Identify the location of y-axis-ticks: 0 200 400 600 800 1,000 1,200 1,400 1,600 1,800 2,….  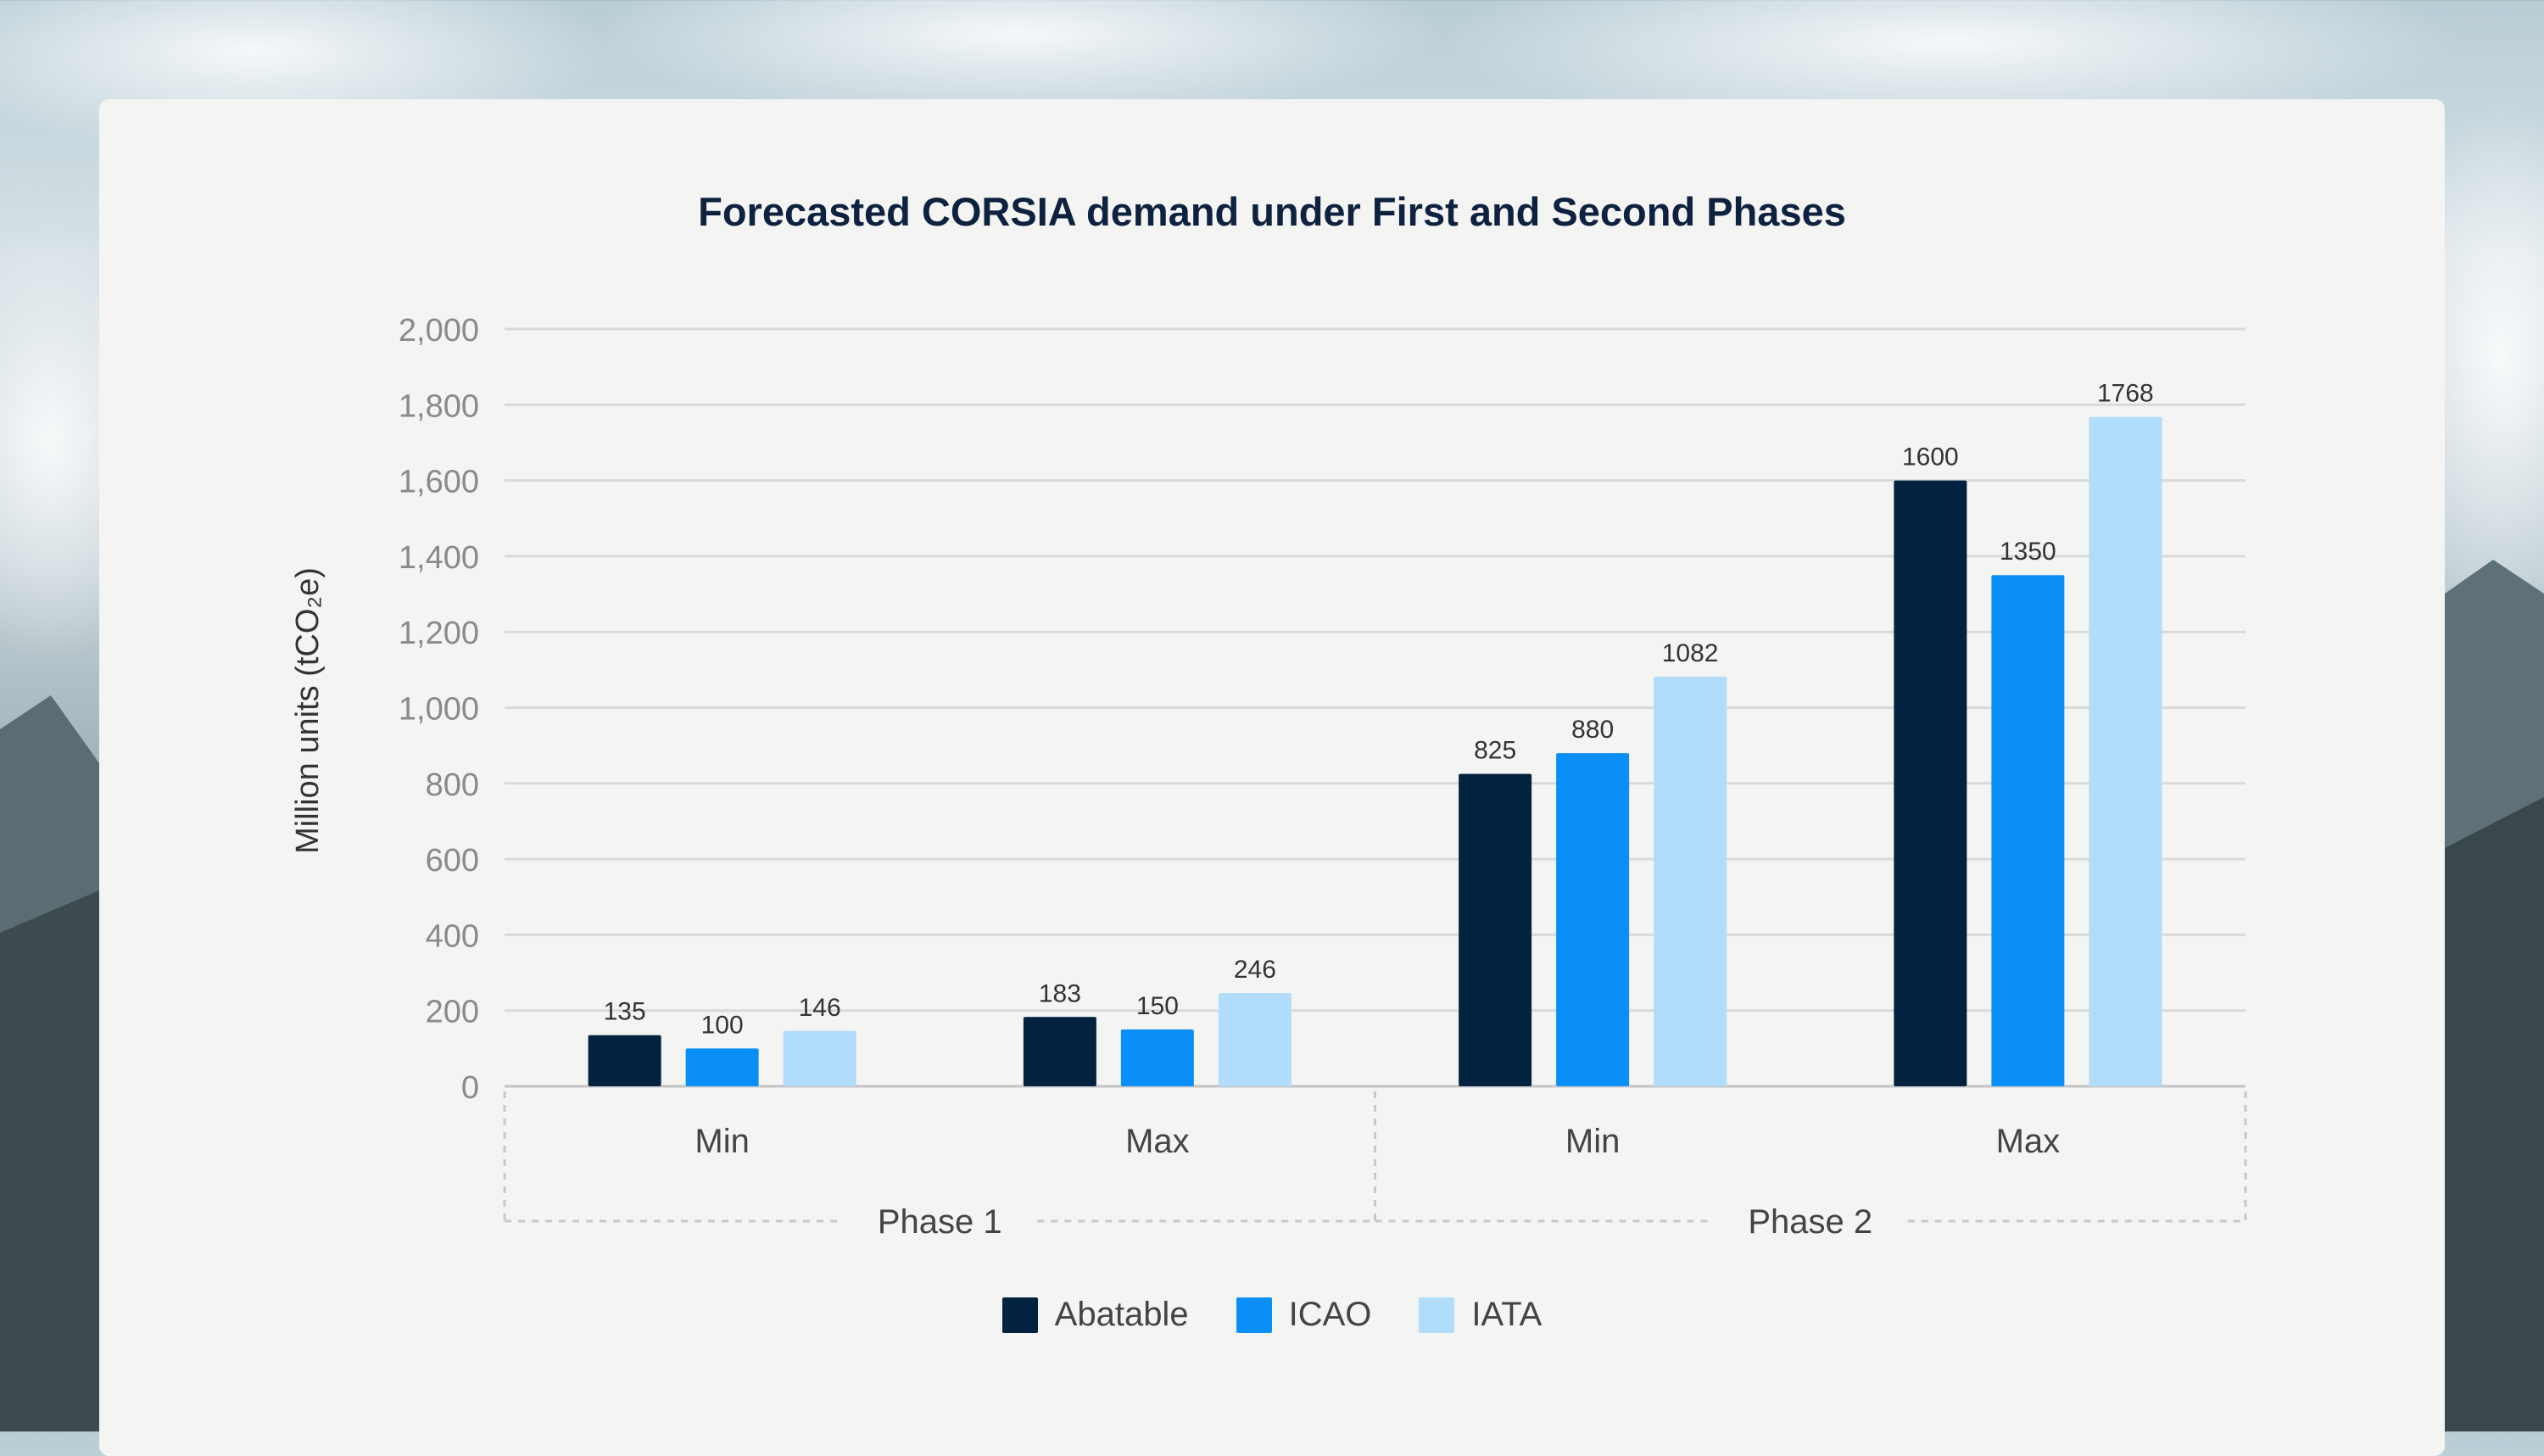
(439, 709).